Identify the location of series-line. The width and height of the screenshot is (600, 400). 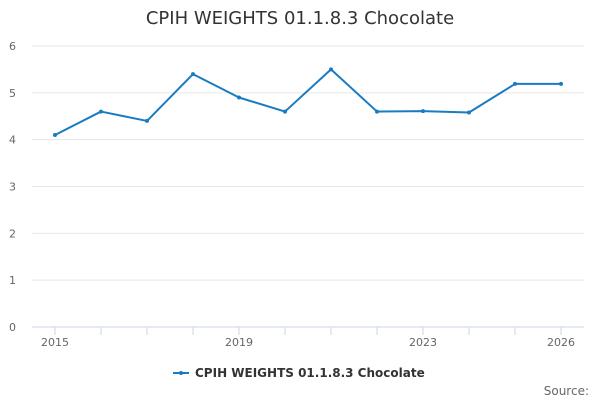
(307, 102).